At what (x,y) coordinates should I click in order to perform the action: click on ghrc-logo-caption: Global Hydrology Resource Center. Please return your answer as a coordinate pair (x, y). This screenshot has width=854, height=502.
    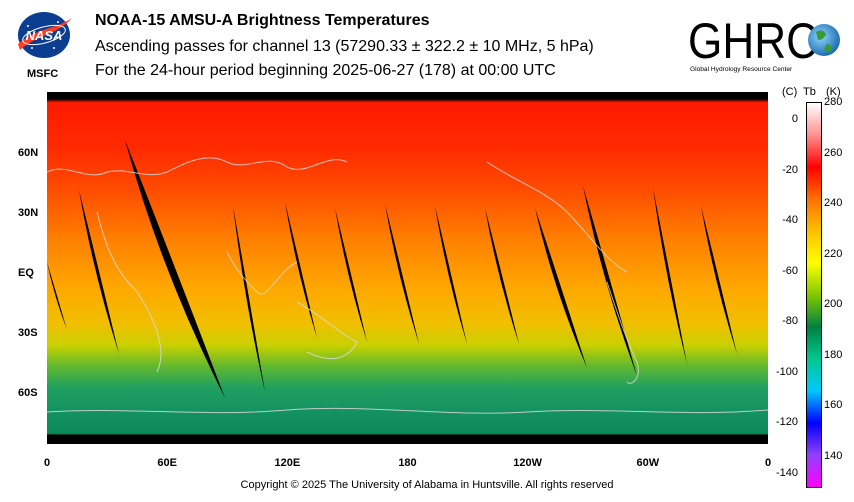
    Looking at the image, I should click on (741, 69).